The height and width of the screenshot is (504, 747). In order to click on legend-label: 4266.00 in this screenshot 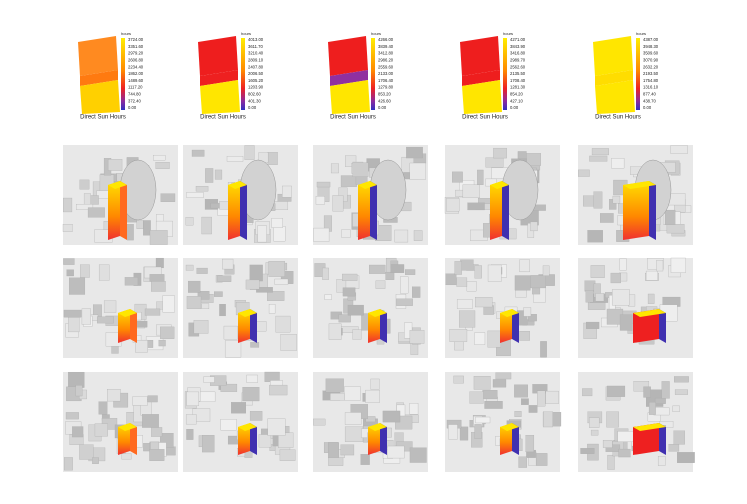, I will do `click(386, 39)`.